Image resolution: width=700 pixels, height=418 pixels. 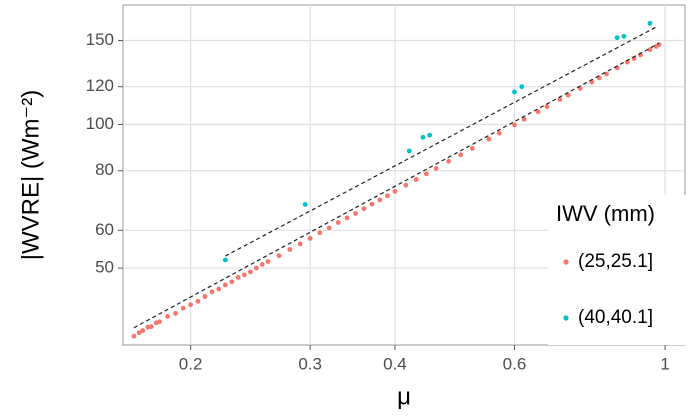 I want to click on y-tick-label: 80, so click(x=104, y=169).